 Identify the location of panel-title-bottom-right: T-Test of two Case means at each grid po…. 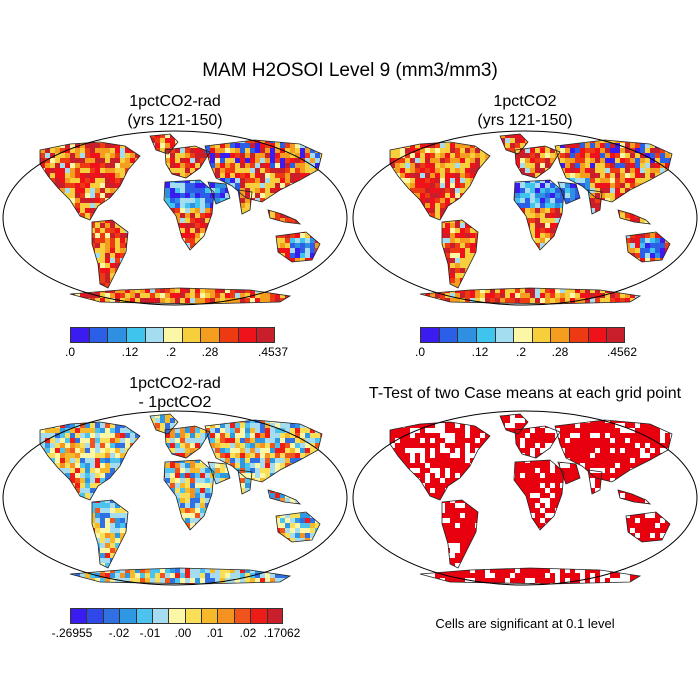
(522, 393).